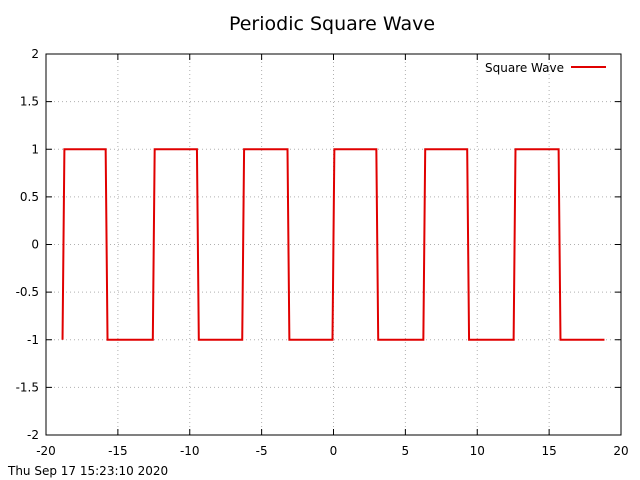  What do you see at coordinates (190, 451) in the screenshot?
I see `x-tick-label: -10` at bounding box center [190, 451].